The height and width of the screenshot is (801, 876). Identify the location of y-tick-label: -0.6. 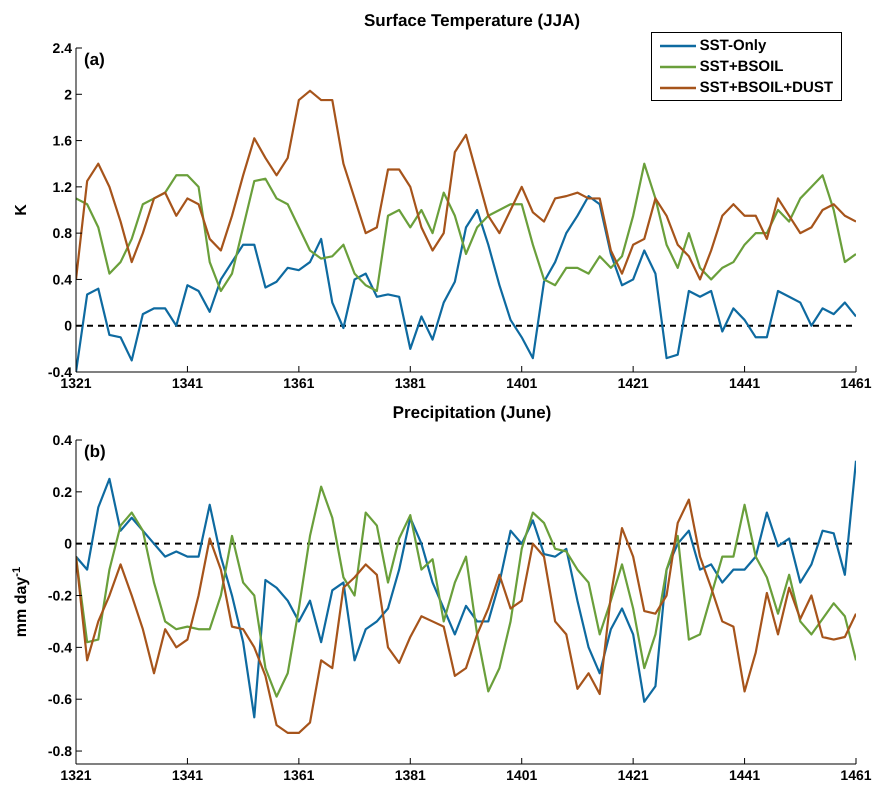
(60, 699).